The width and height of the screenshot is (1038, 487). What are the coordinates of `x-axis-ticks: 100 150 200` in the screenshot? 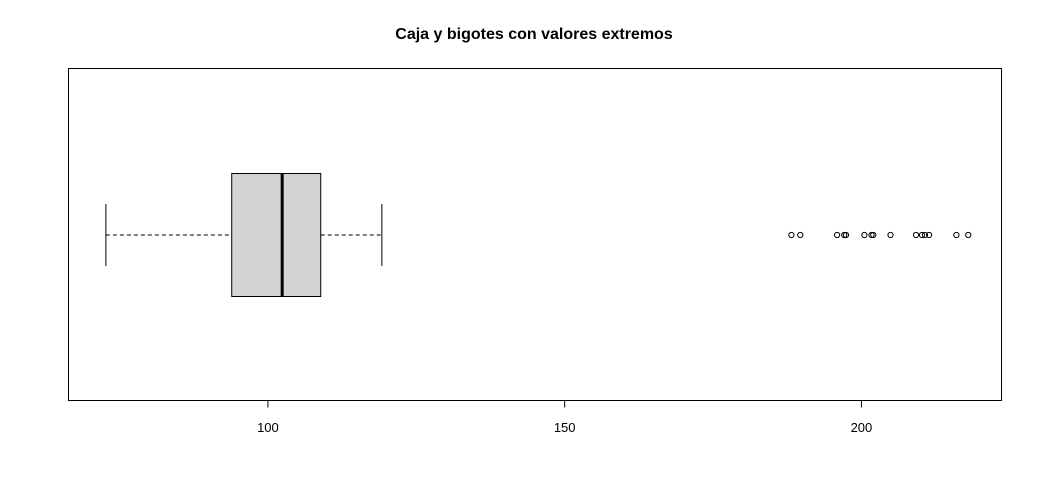 It's located at (565, 417).